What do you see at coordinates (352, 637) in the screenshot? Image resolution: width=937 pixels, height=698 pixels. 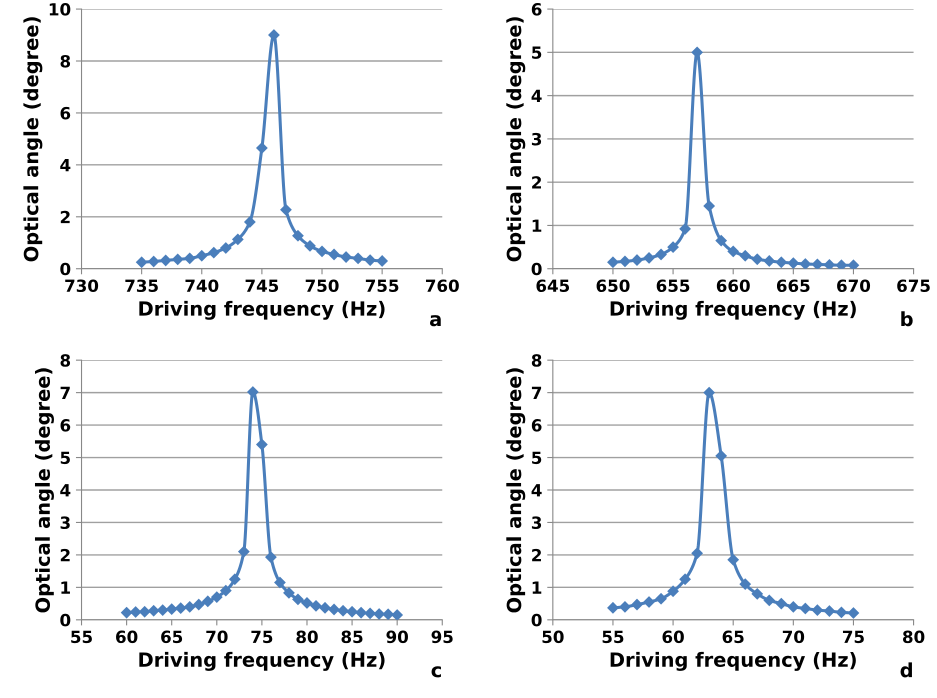 I see `x-tick-label: 85` at bounding box center [352, 637].